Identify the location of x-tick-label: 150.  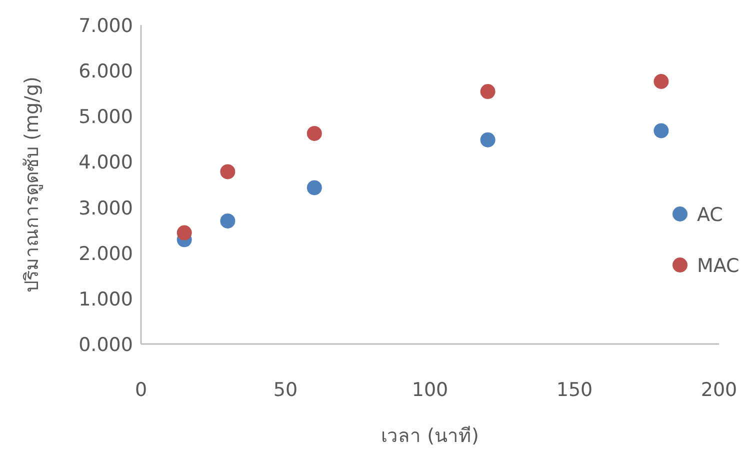
(574, 390).